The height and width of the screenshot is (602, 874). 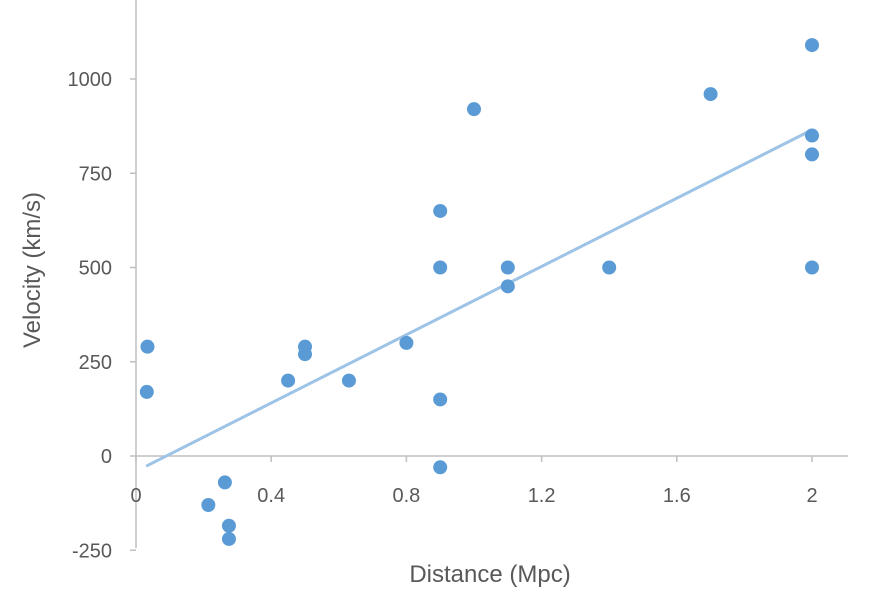 I want to click on y-tick-label: 250, so click(x=95, y=363).